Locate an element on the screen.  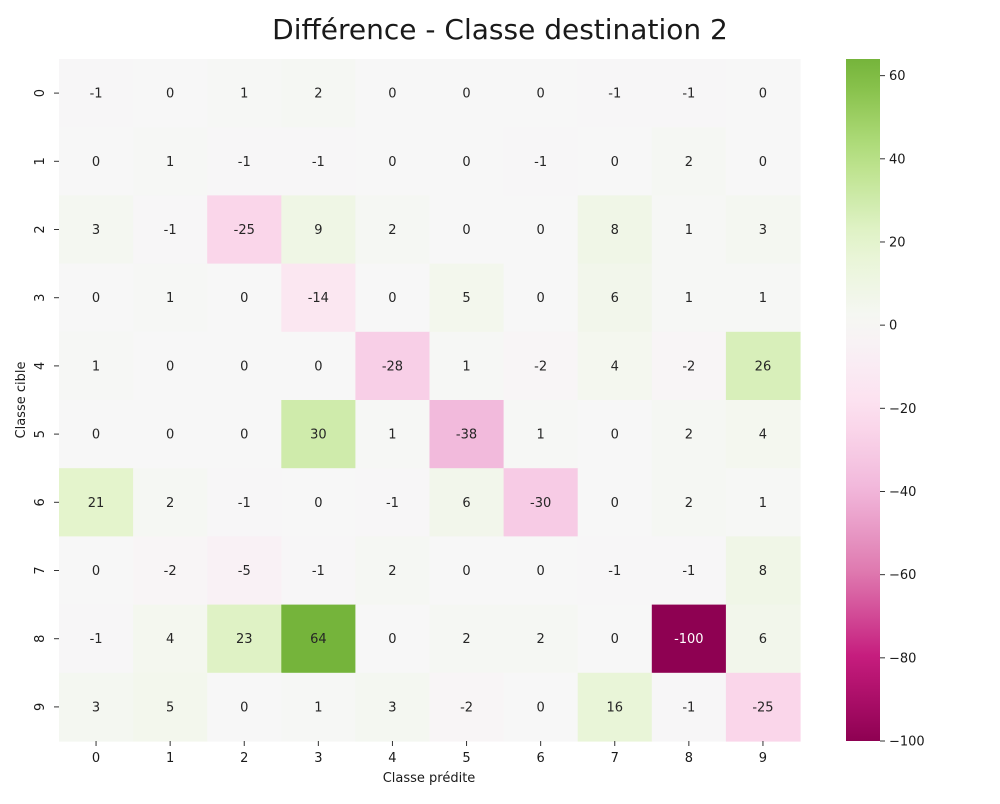
cell-value-label: 64 is located at coordinates (318, 639).